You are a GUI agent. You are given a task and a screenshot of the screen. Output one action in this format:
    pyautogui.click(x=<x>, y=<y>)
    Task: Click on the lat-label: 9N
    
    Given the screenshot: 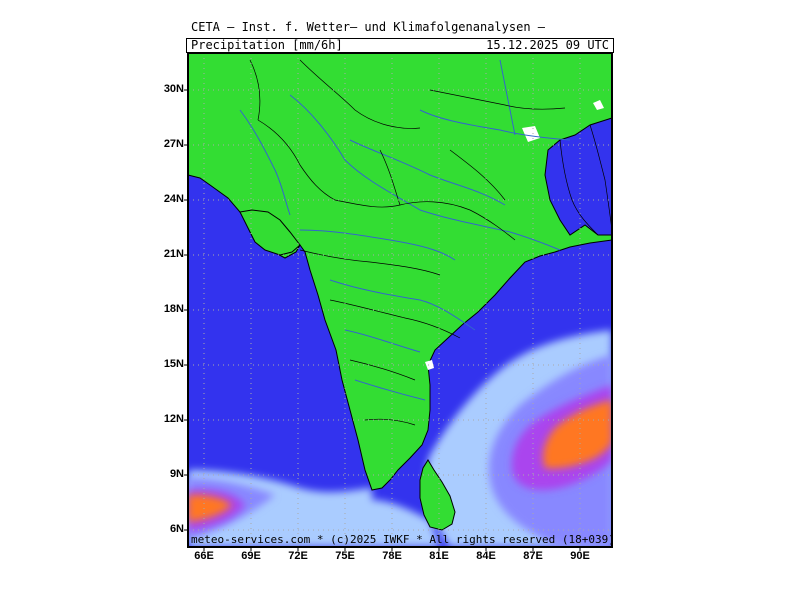 What is the action you would take?
    pyautogui.click(x=176, y=474)
    